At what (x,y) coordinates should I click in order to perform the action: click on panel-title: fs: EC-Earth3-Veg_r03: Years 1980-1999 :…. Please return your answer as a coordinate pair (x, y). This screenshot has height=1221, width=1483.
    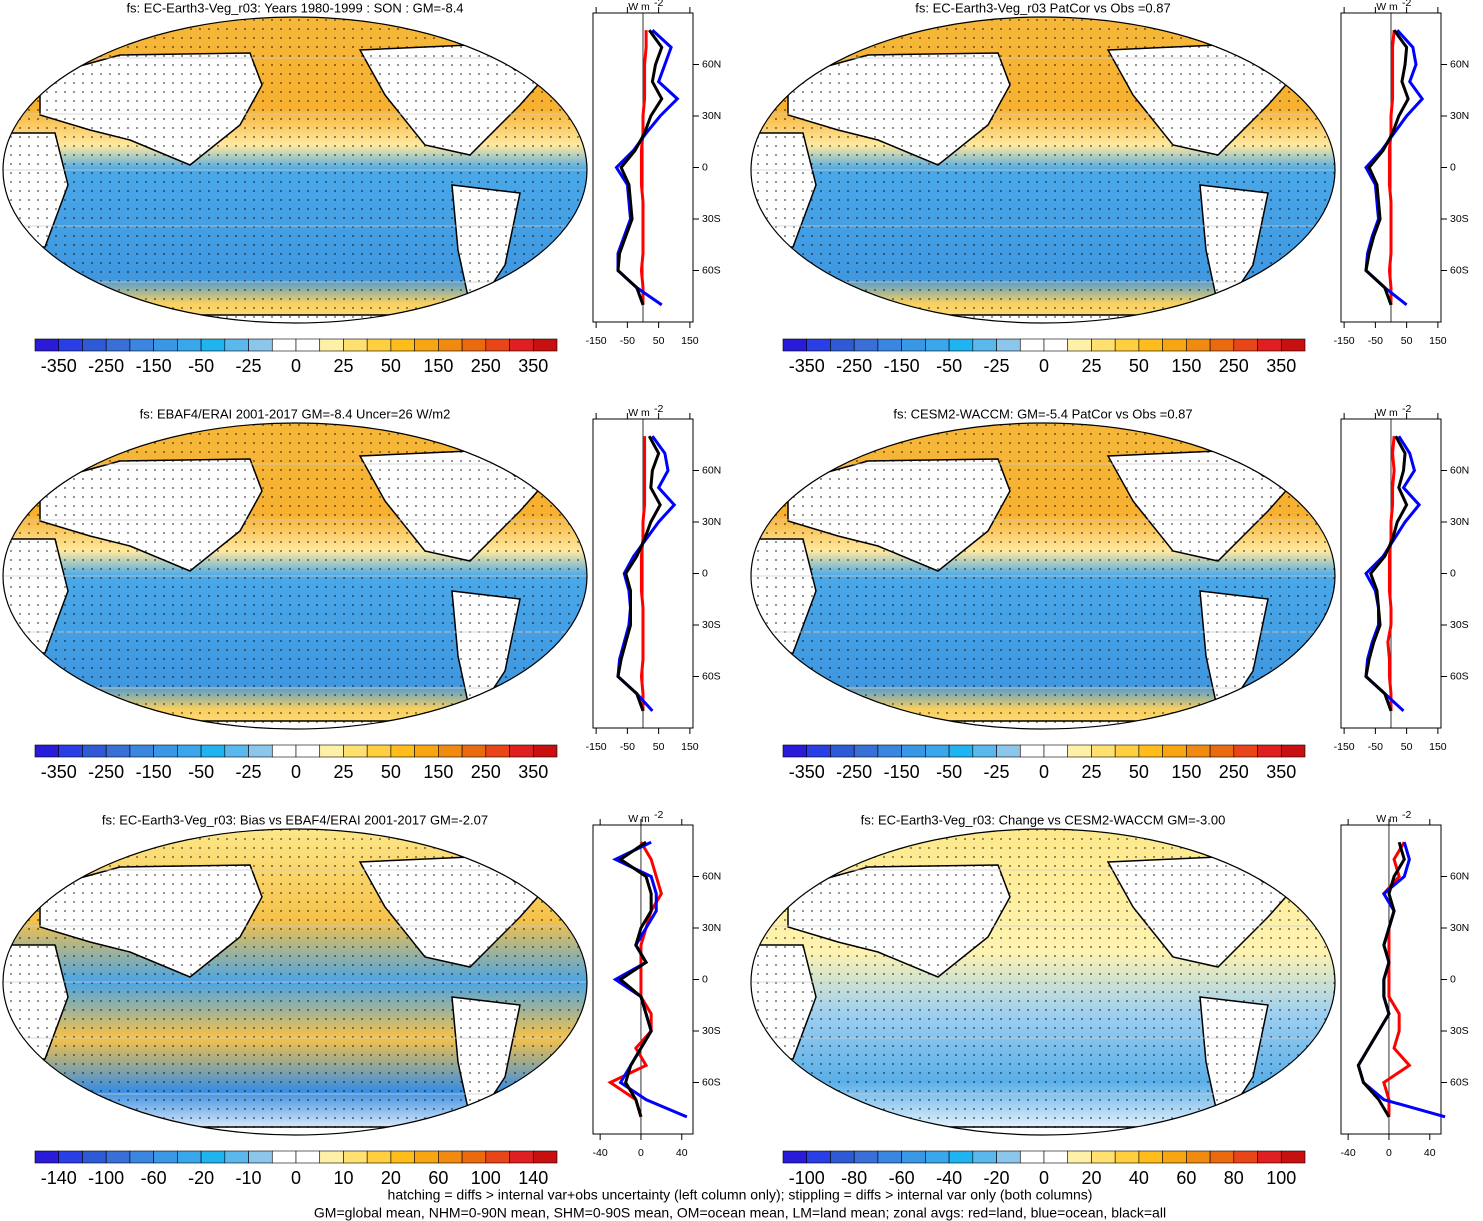
    Looking at the image, I should click on (294, 7).